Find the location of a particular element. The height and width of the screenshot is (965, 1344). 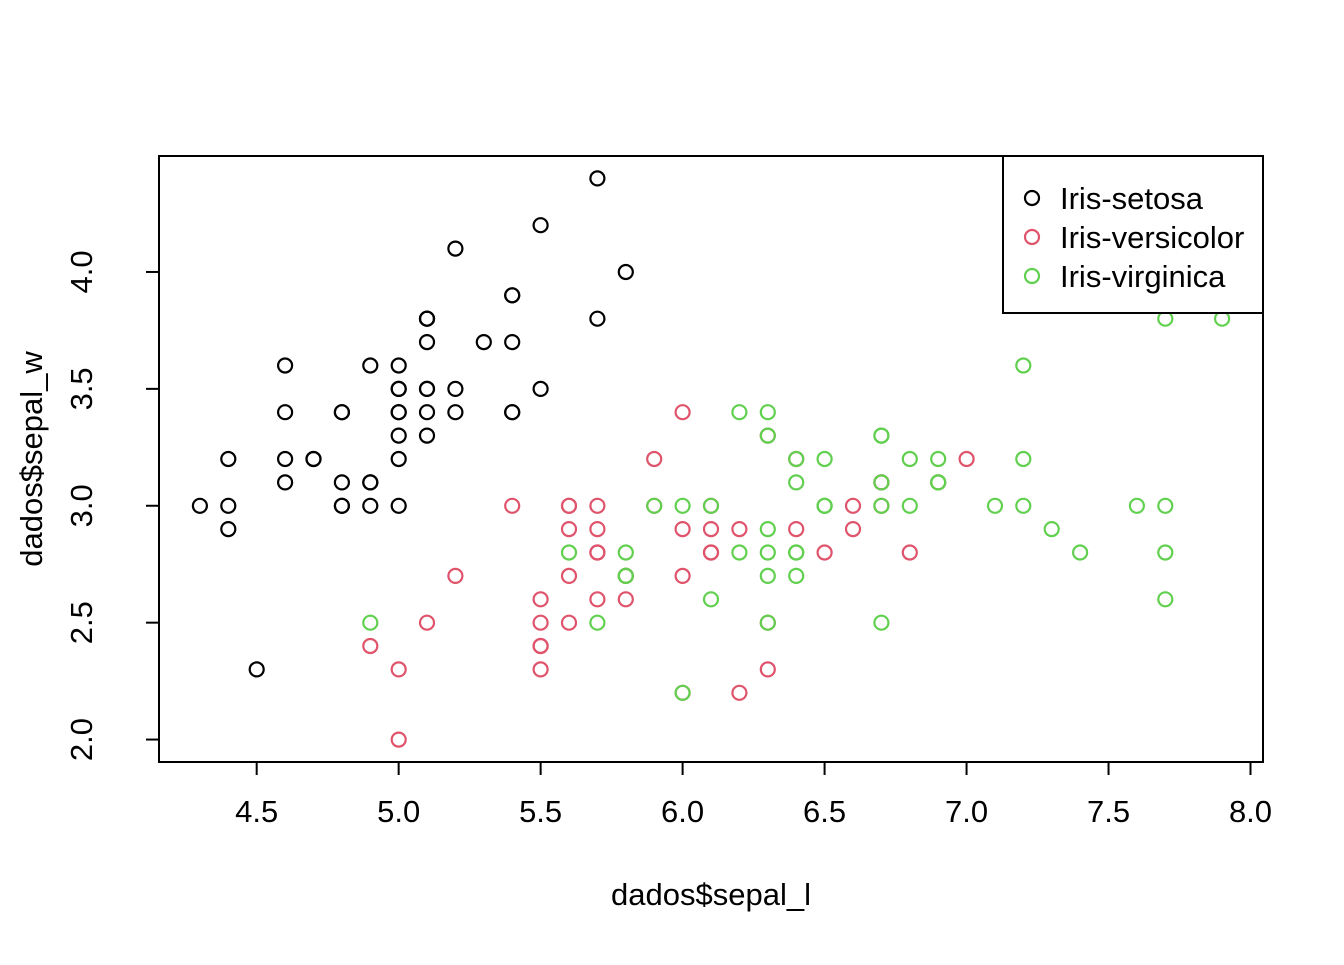

x-axis-title: dados$sepal_l is located at coordinates (711, 894).